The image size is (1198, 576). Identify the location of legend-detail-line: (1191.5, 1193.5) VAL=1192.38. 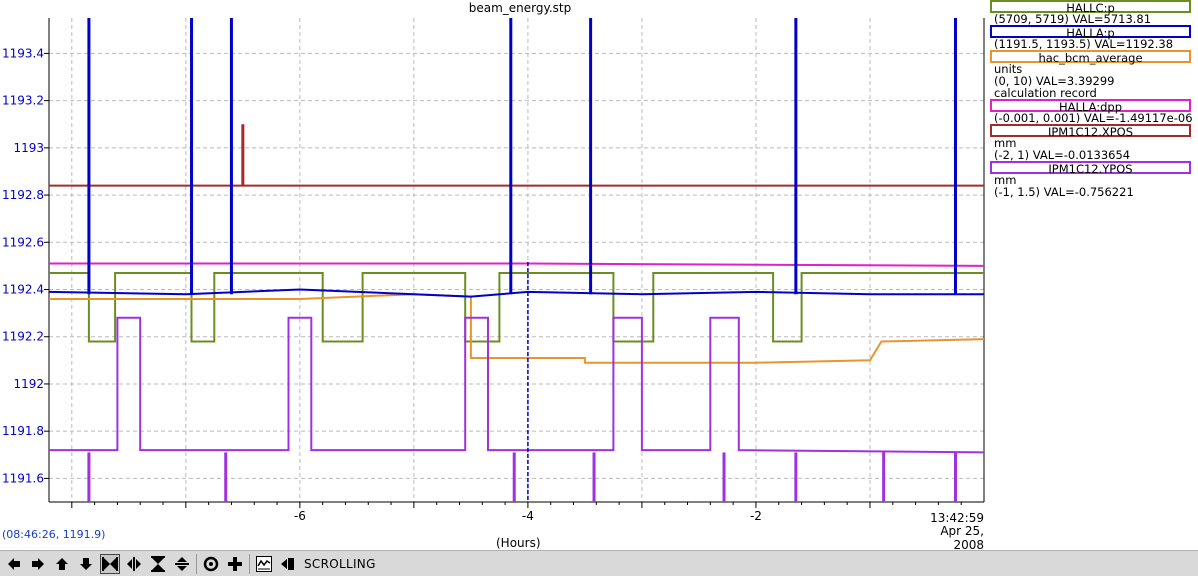
(1084, 44).